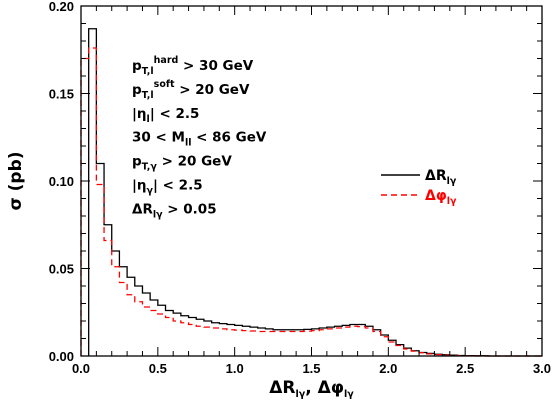 The width and height of the screenshot is (554, 403). I want to click on cut-annotation: pT,lsoft > 20 GeV, so click(191, 90).